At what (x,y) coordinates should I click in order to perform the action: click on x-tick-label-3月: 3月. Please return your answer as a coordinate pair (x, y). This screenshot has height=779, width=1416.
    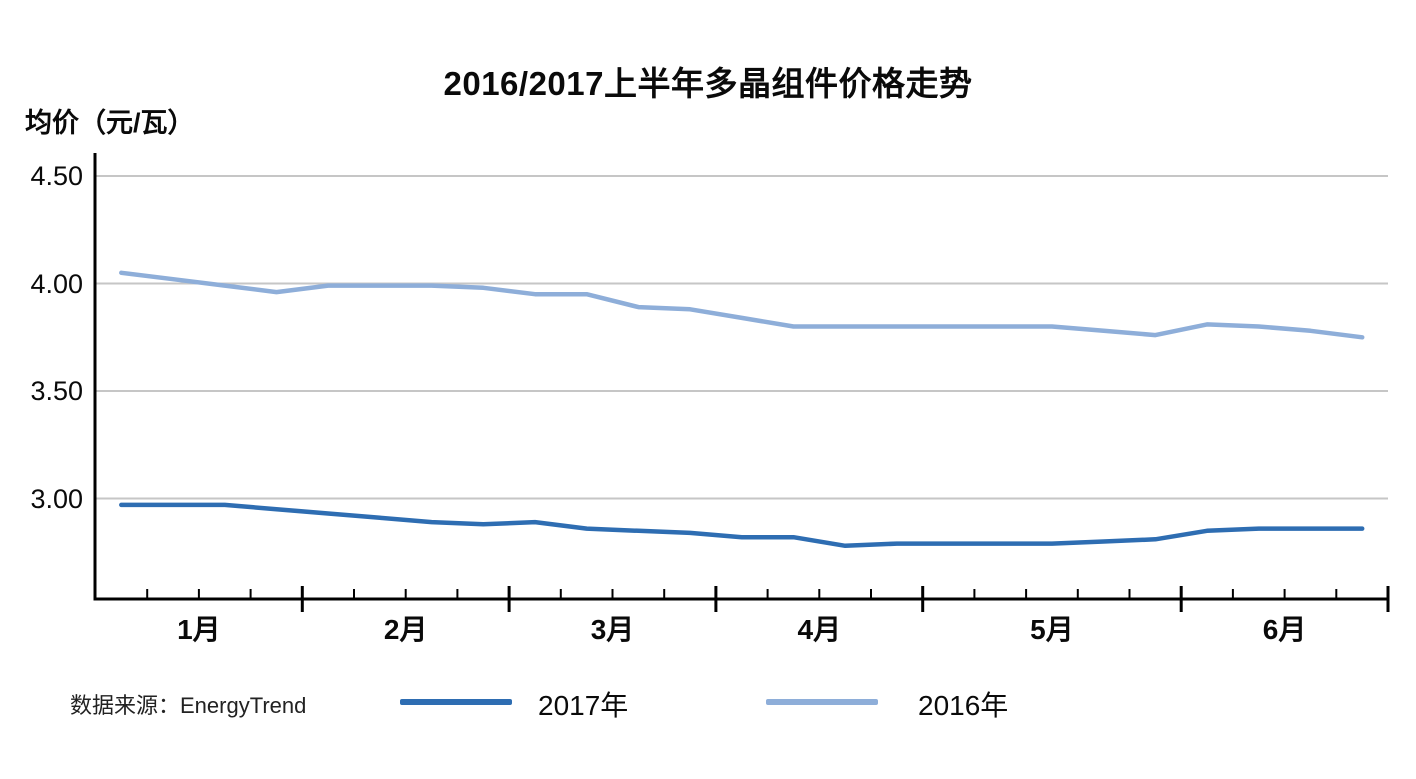
    Looking at the image, I should click on (612, 629).